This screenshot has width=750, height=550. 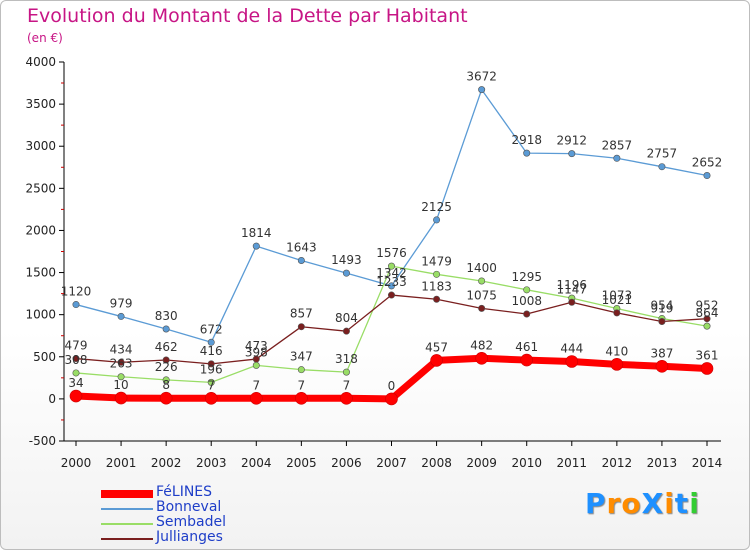 What do you see at coordinates (707, 355) in the screenshot?
I see `data-label: 361` at bounding box center [707, 355].